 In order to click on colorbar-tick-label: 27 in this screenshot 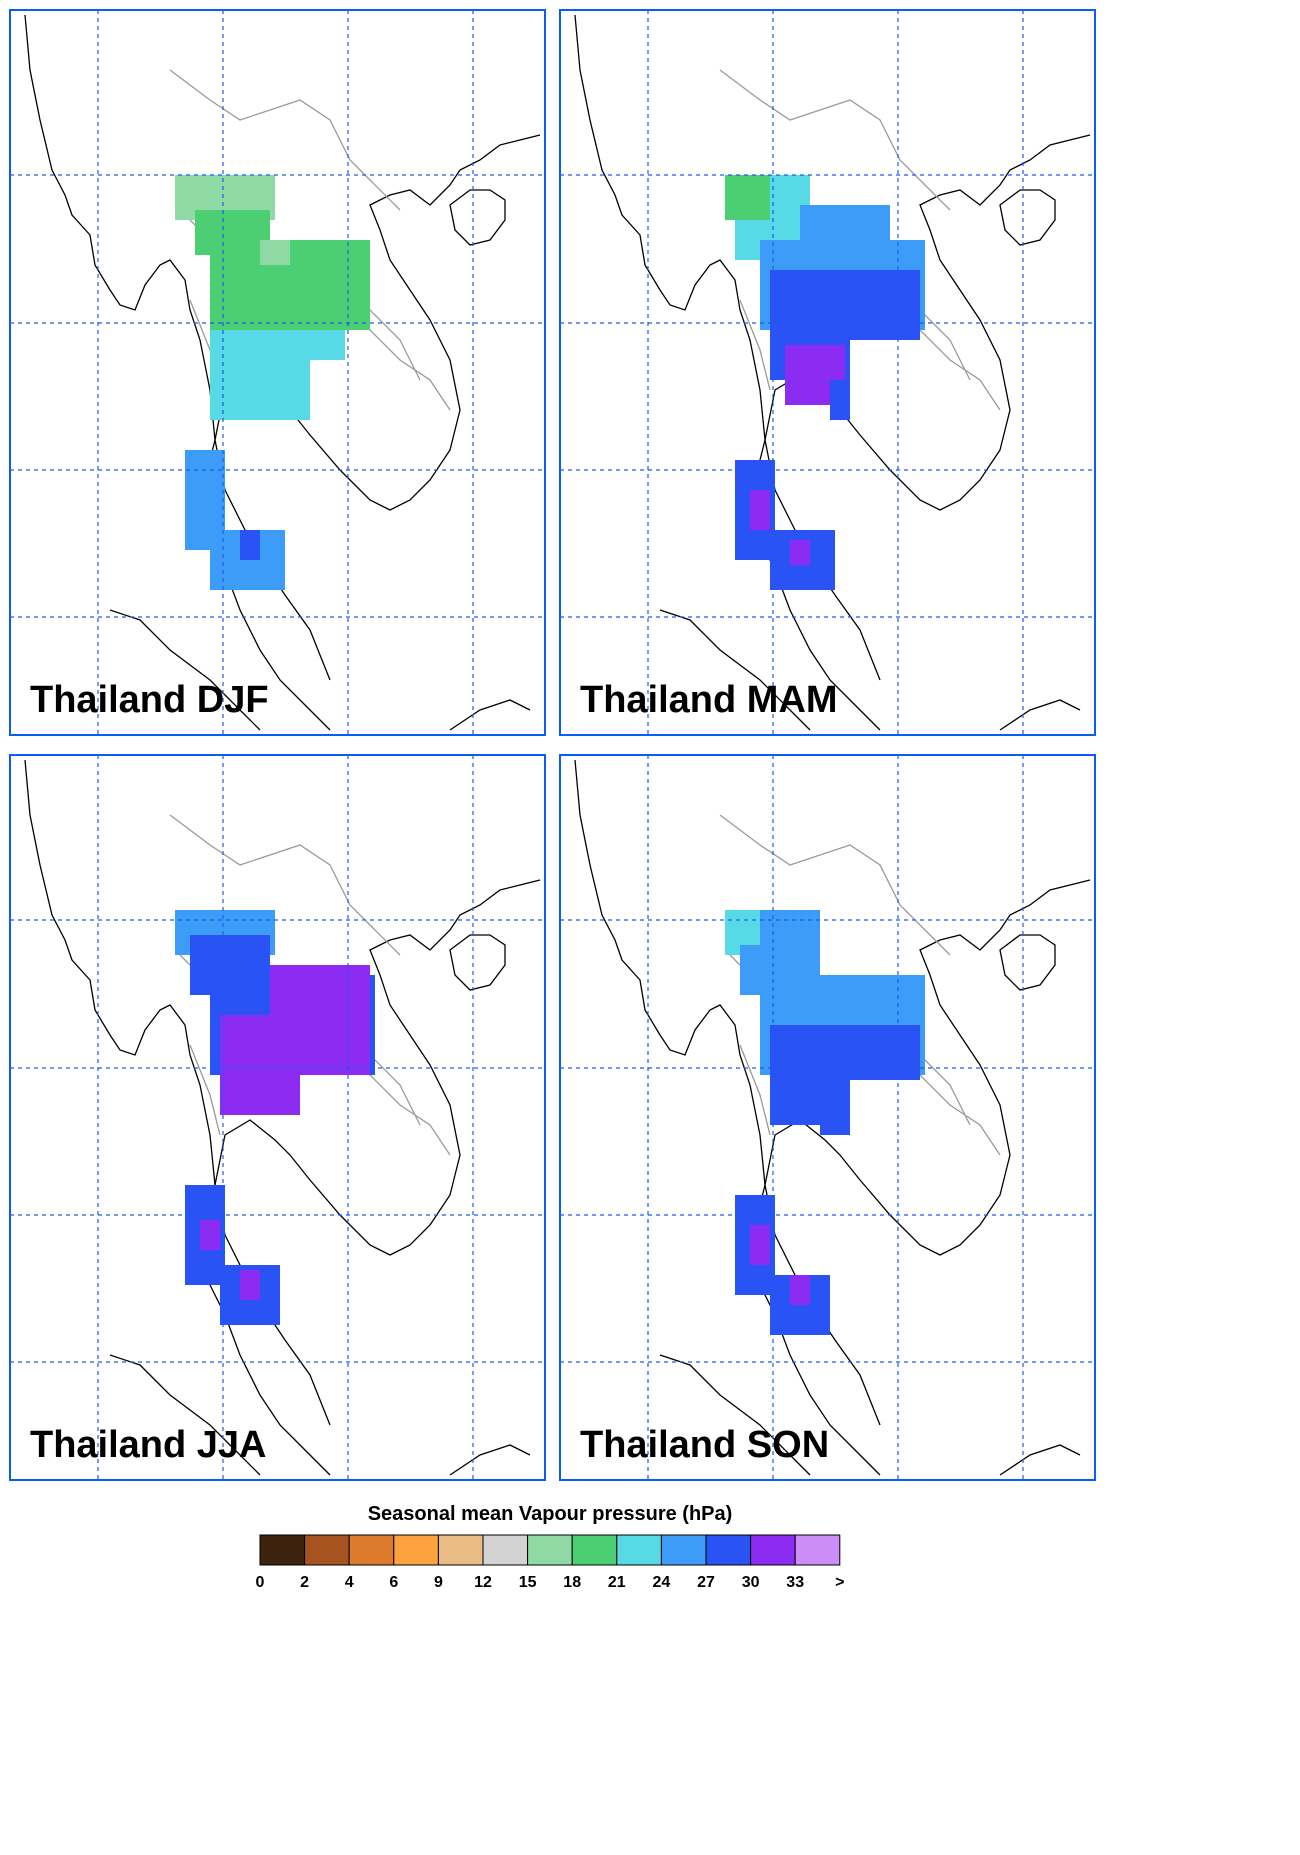, I will do `click(706, 1582)`.